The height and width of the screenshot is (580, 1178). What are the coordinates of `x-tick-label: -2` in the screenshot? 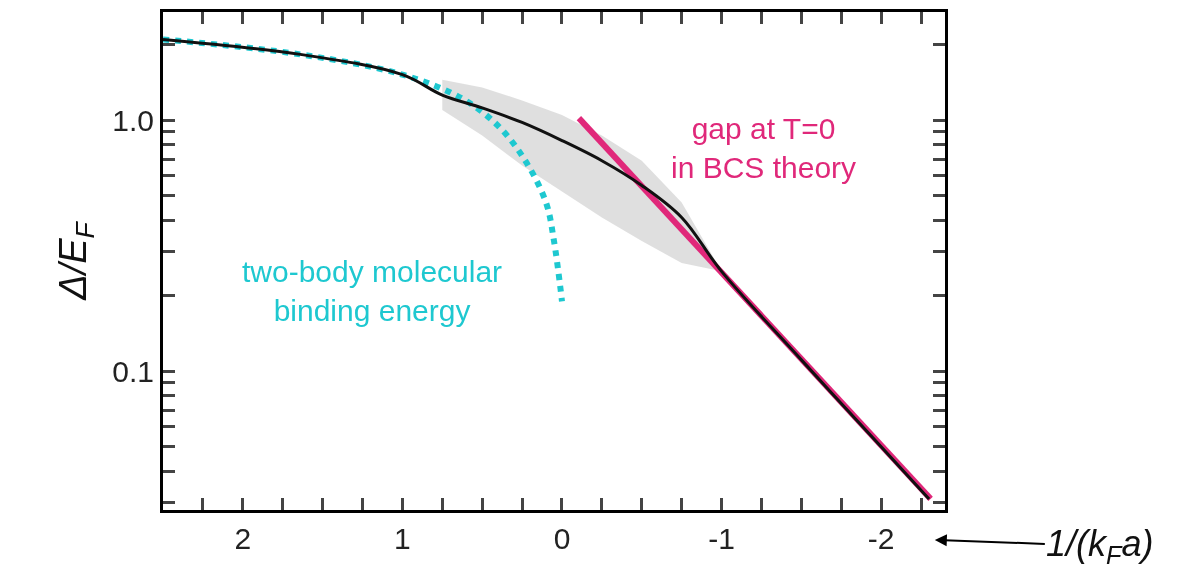 It's located at (881, 538).